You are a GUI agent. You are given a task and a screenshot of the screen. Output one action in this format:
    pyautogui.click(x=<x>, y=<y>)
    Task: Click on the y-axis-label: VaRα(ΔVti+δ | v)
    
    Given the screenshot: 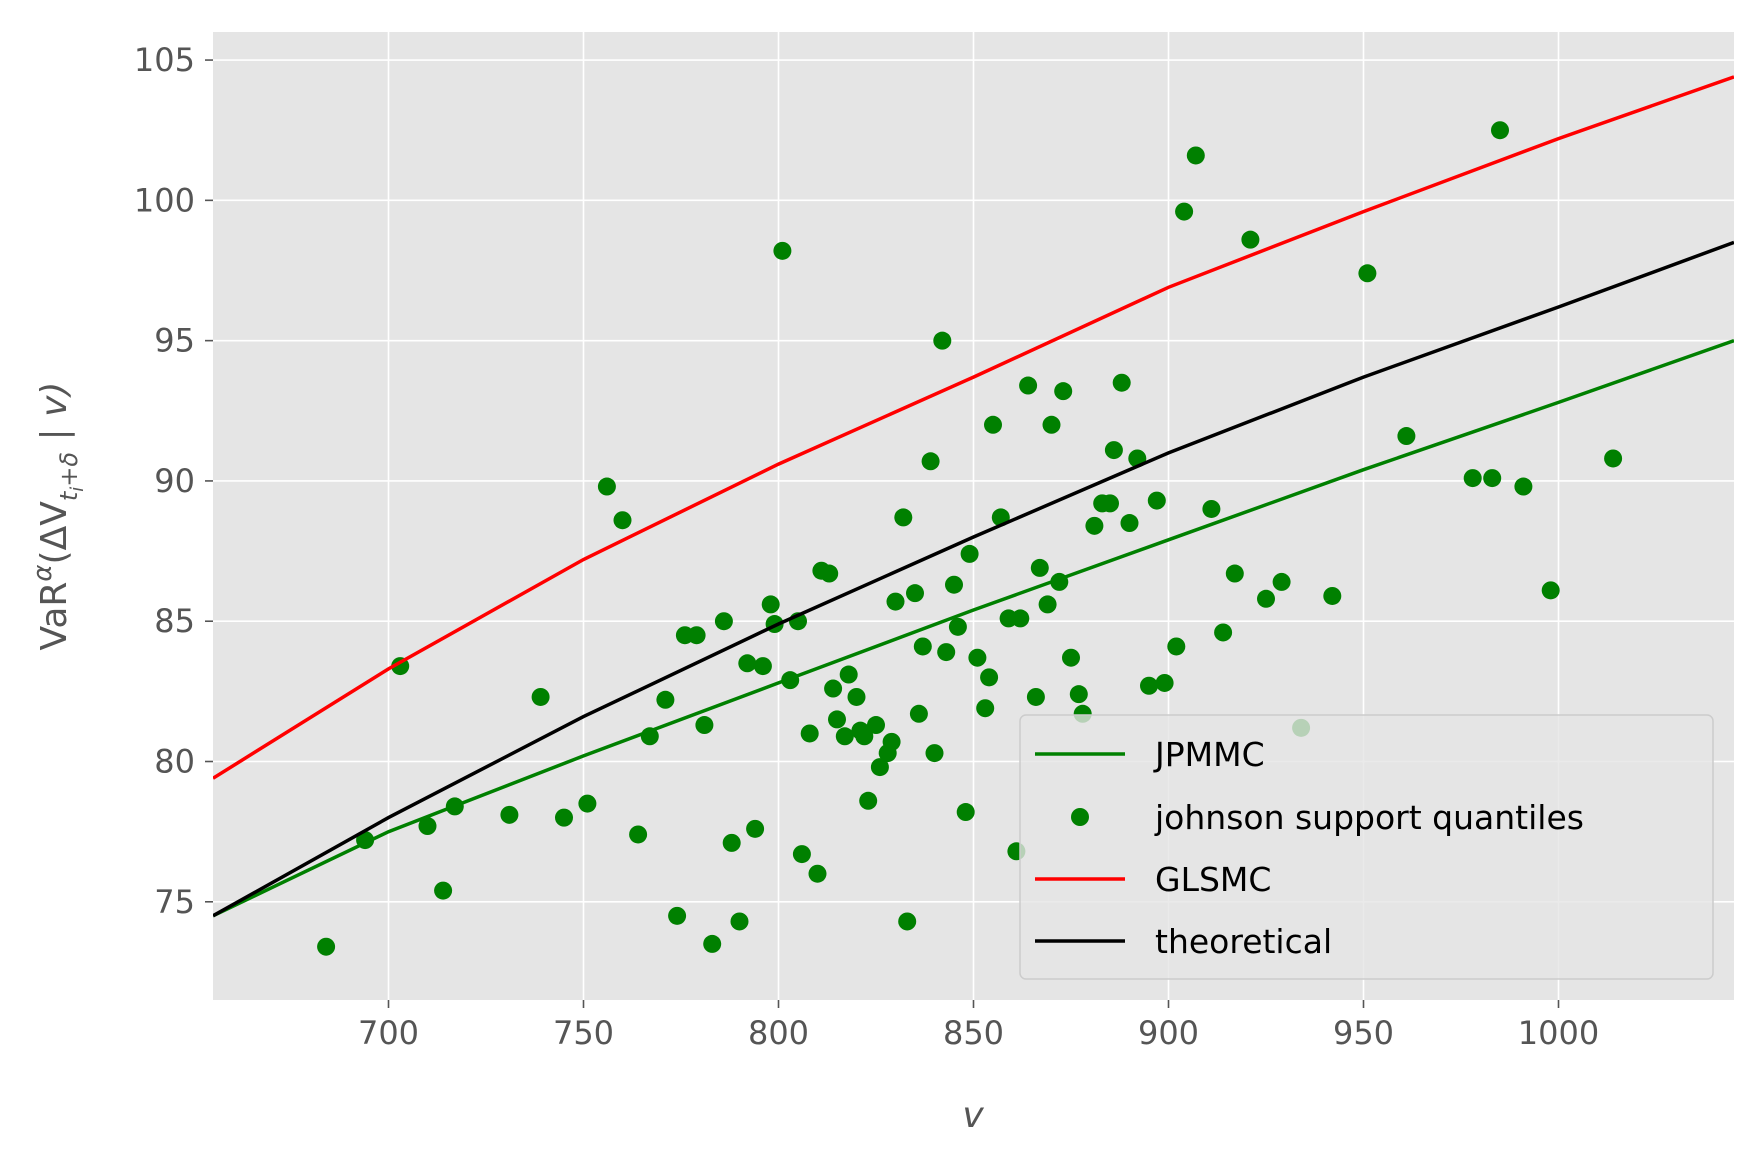 What is the action you would take?
    pyautogui.click(x=58, y=516)
    